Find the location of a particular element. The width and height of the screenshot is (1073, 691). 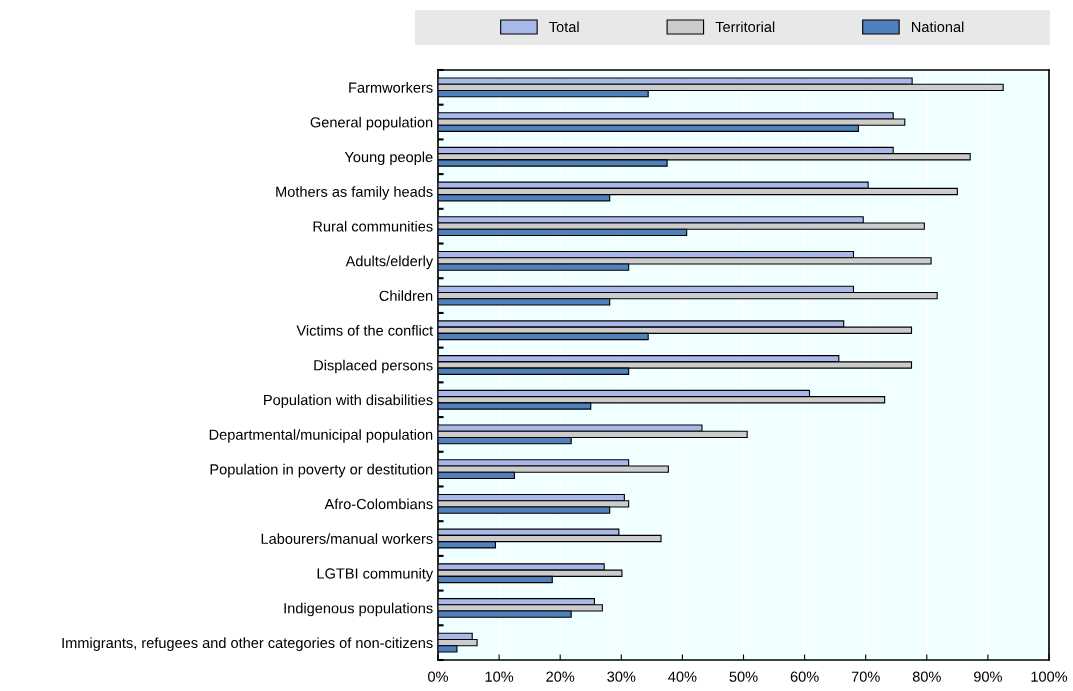

y-tick-label: Victims of the conflict is located at coordinates (365, 330).